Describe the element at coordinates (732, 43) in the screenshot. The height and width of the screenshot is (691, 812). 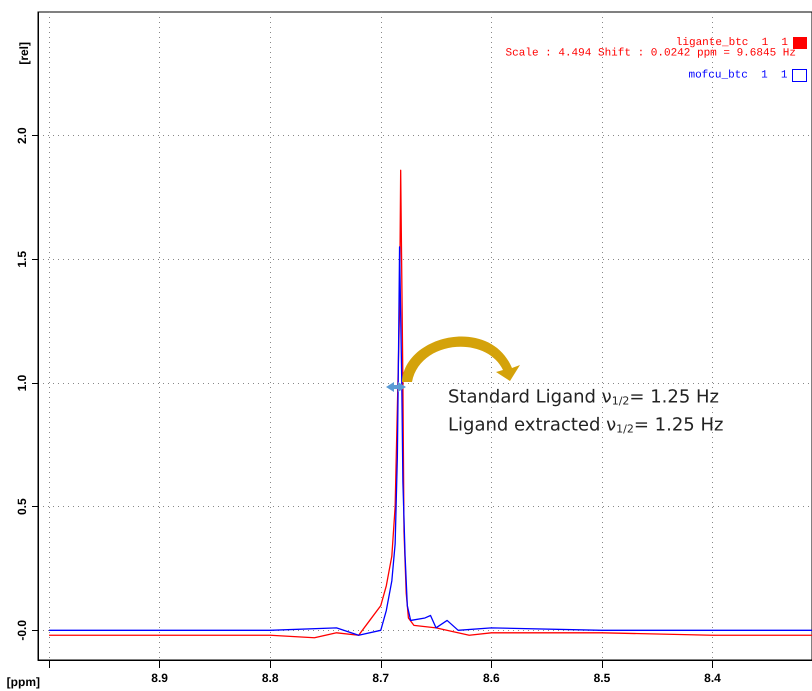
I see `legend-label: ligante_btc 1 1` at that location.